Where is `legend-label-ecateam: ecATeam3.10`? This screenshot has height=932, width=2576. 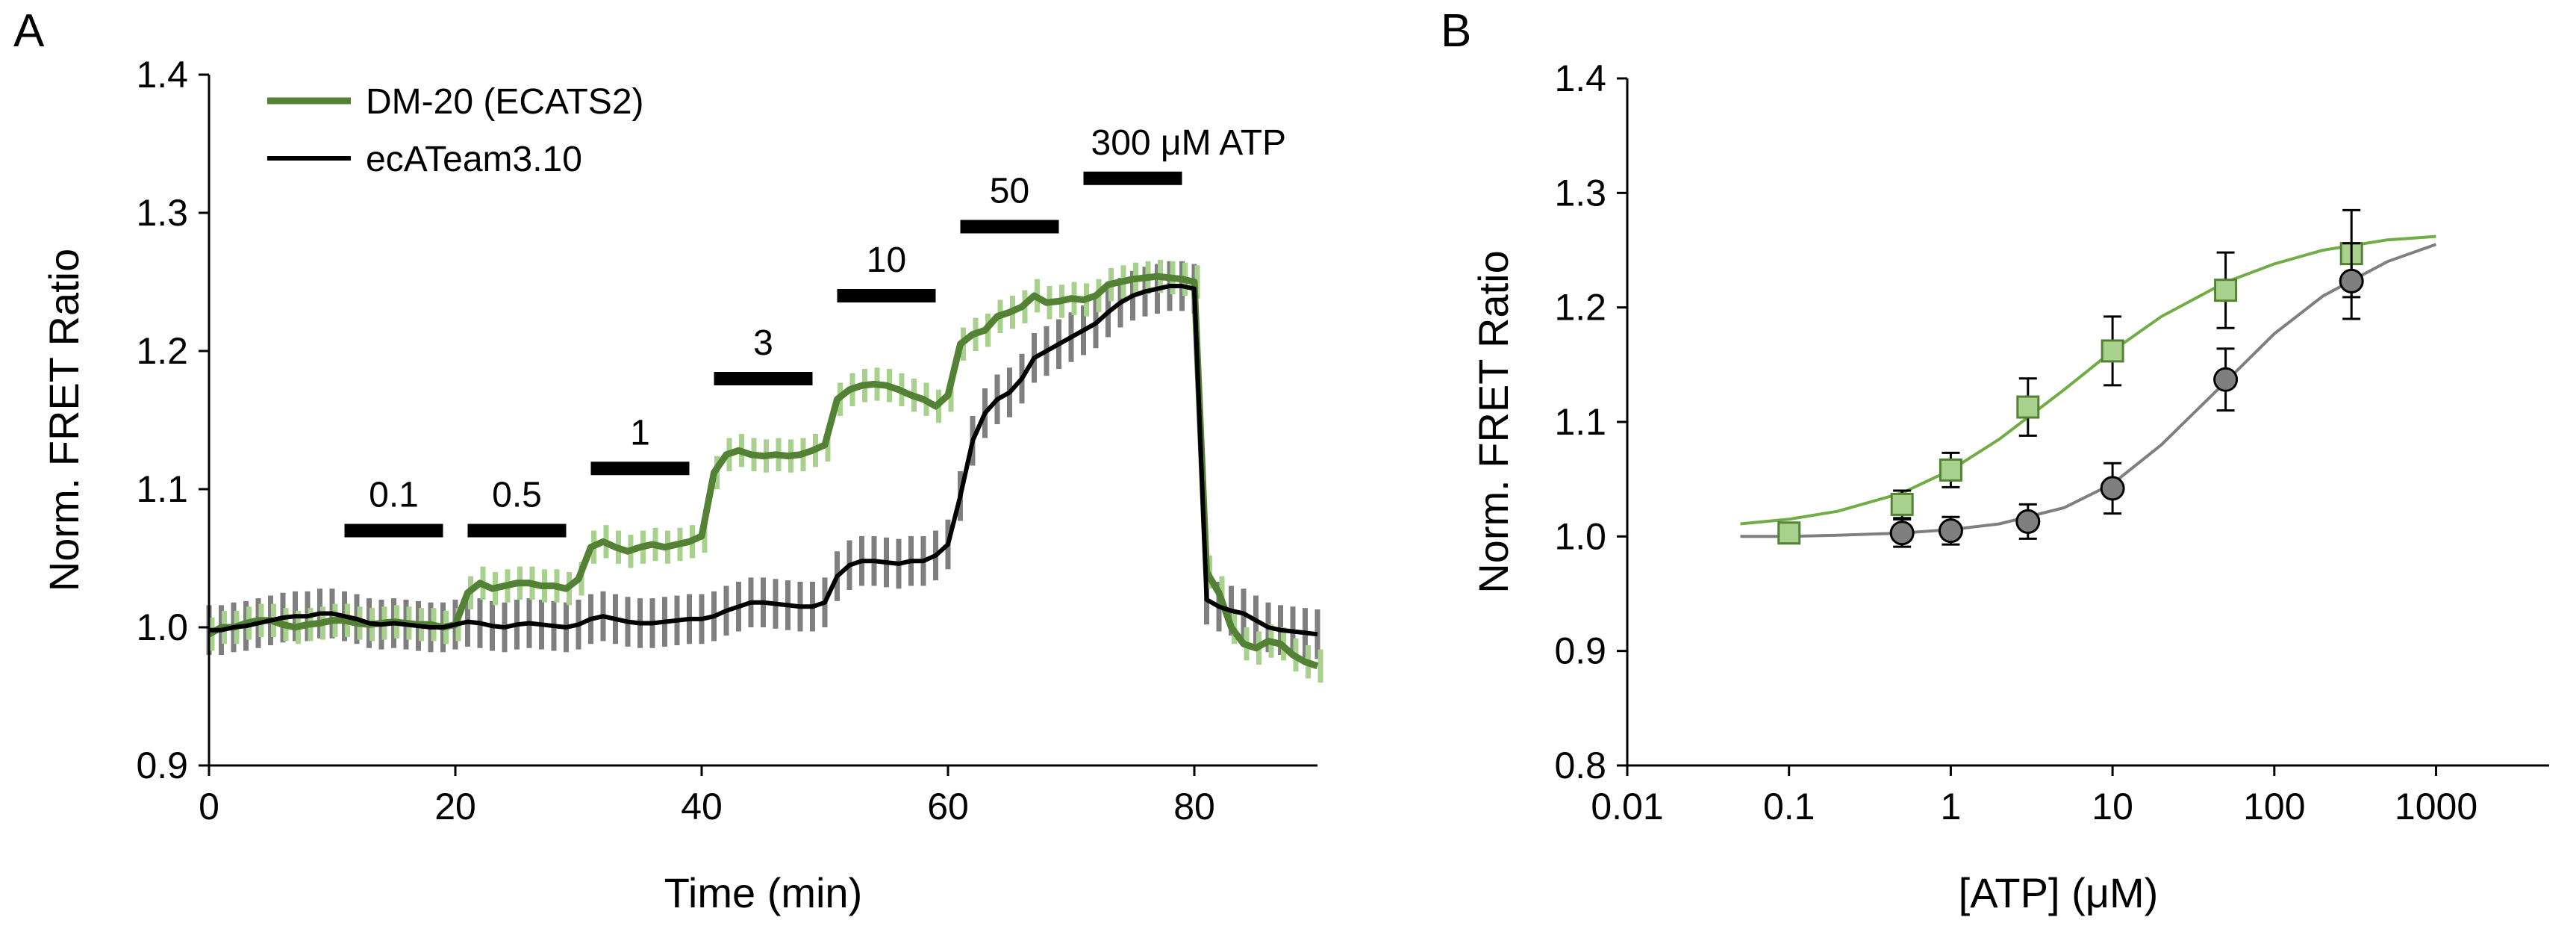 legend-label-ecateam: ecATeam3.10 is located at coordinates (474, 159).